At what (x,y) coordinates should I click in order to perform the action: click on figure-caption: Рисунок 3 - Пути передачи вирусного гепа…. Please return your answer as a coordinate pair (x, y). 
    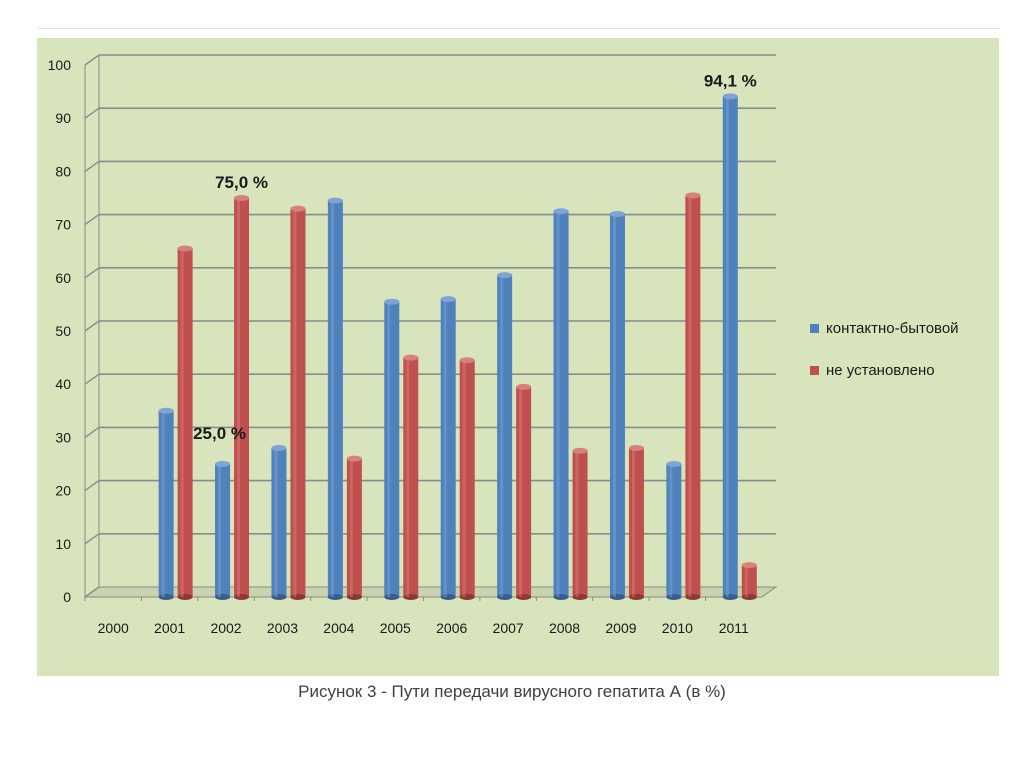
    Looking at the image, I should click on (512, 691).